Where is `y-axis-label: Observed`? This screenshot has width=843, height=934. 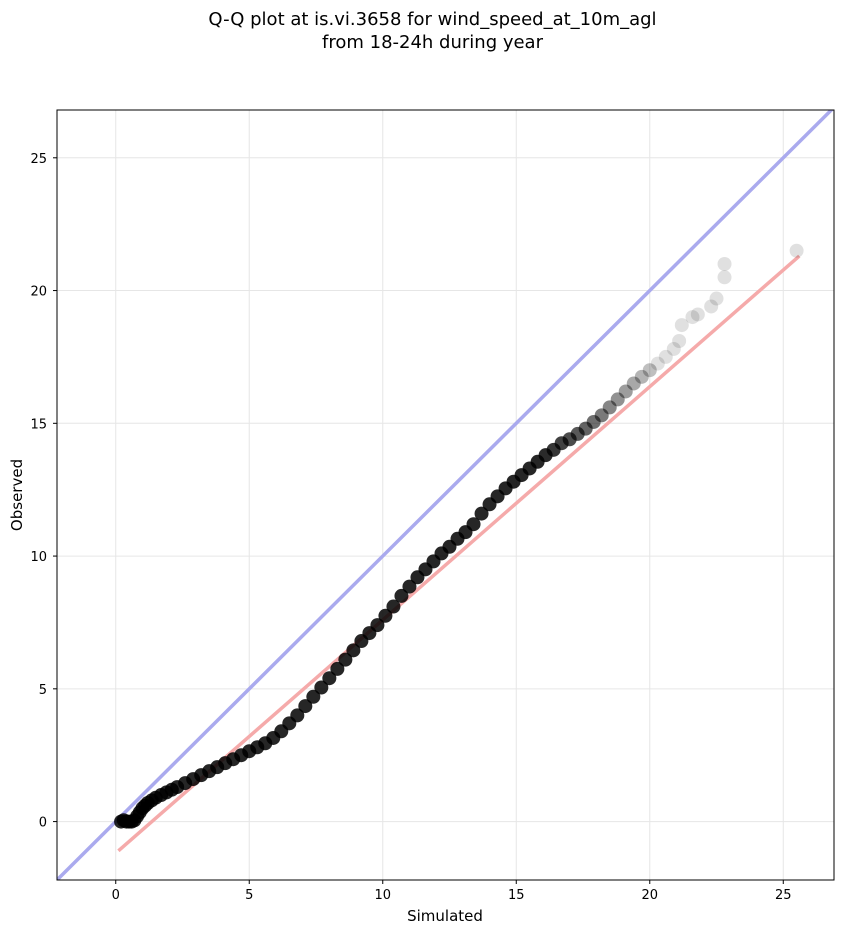 y-axis-label: Observed is located at coordinates (17, 495).